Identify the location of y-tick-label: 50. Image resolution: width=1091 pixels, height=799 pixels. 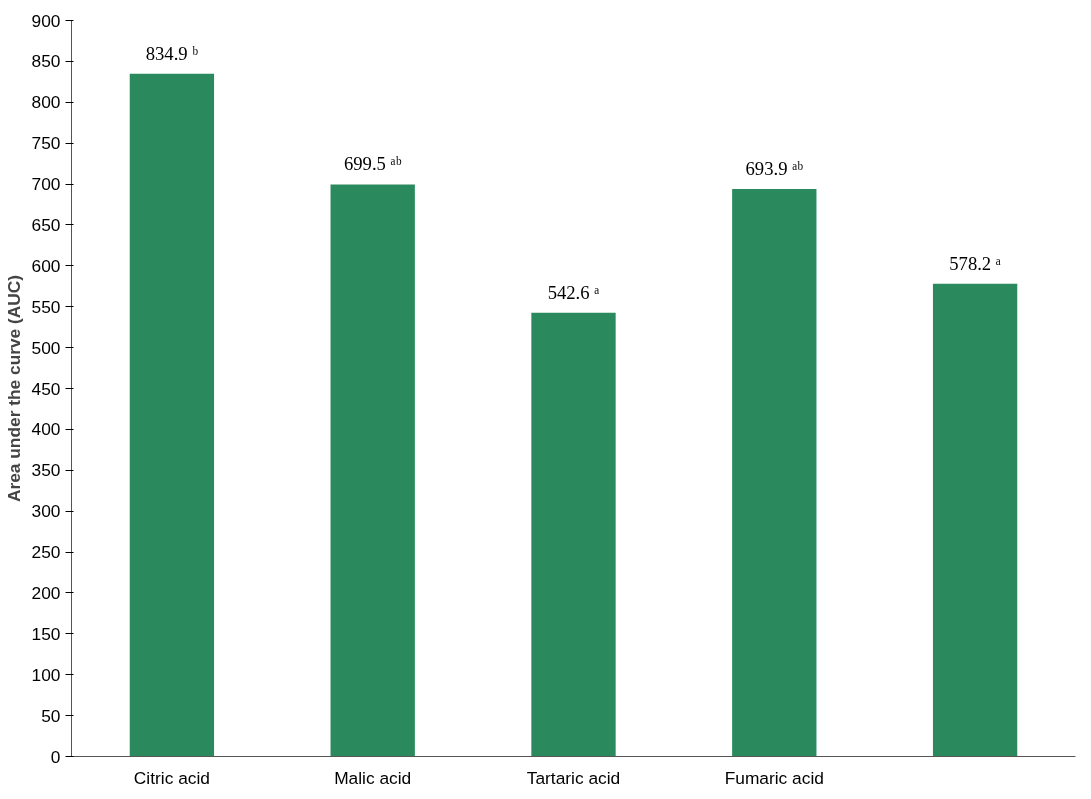
(51, 715).